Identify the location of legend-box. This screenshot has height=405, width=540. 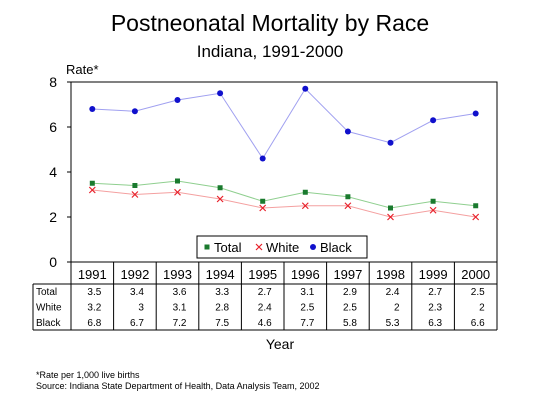
(282, 247).